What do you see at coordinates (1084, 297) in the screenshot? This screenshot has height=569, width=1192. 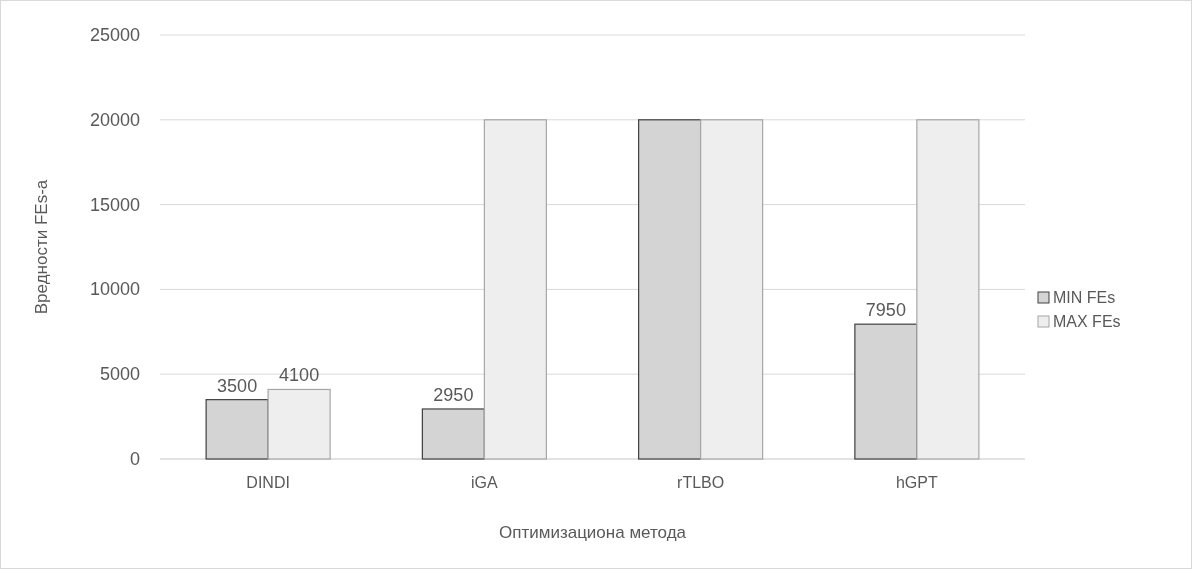 I see `legend-label: MIN FEs` at bounding box center [1084, 297].